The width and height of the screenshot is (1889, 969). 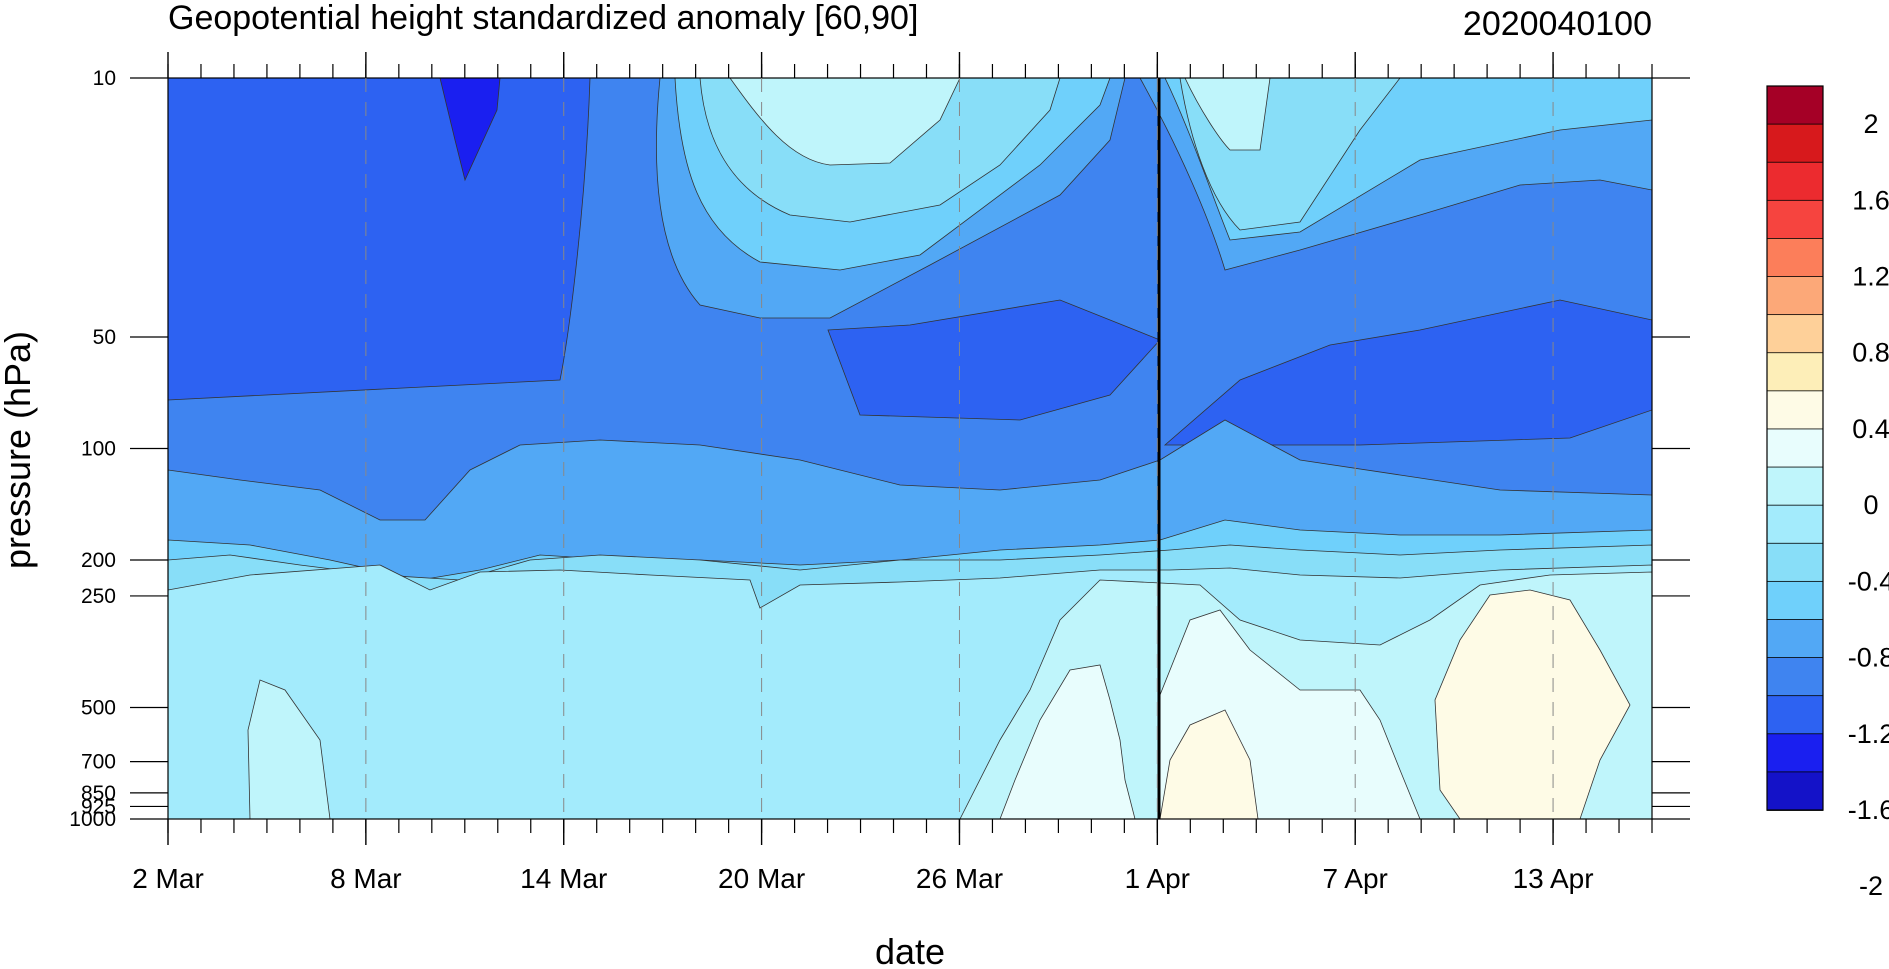 What do you see at coordinates (1870, 277) in the screenshot?
I see `colorbar-label: 1.2` at bounding box center [1870, 277].